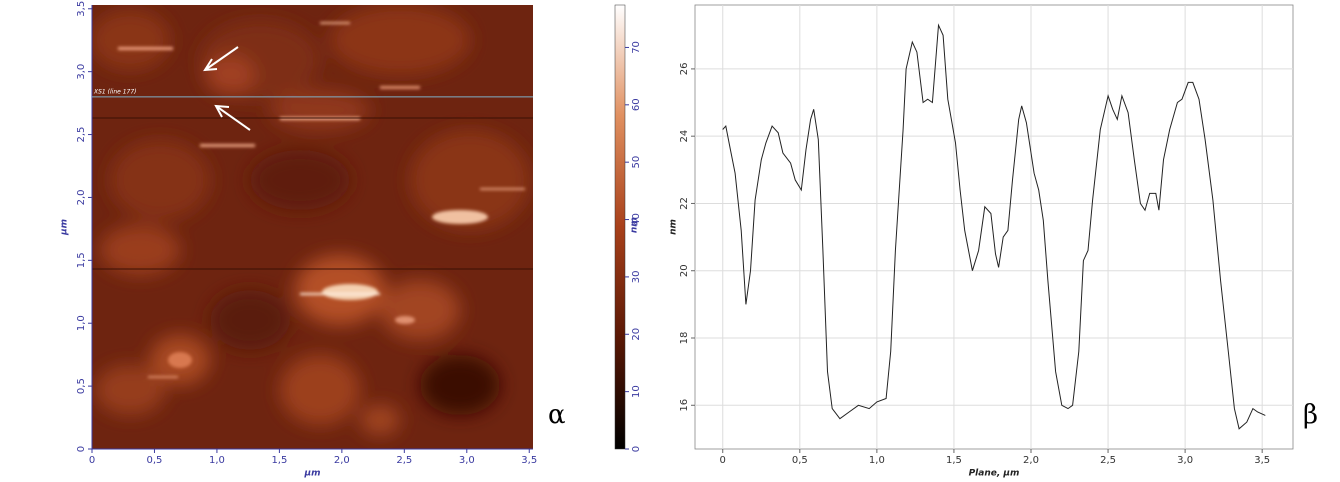 The height and width of the screenshot is (482, 1340). I want to click on colorbar-tick-label: 60, so click(636, 104).